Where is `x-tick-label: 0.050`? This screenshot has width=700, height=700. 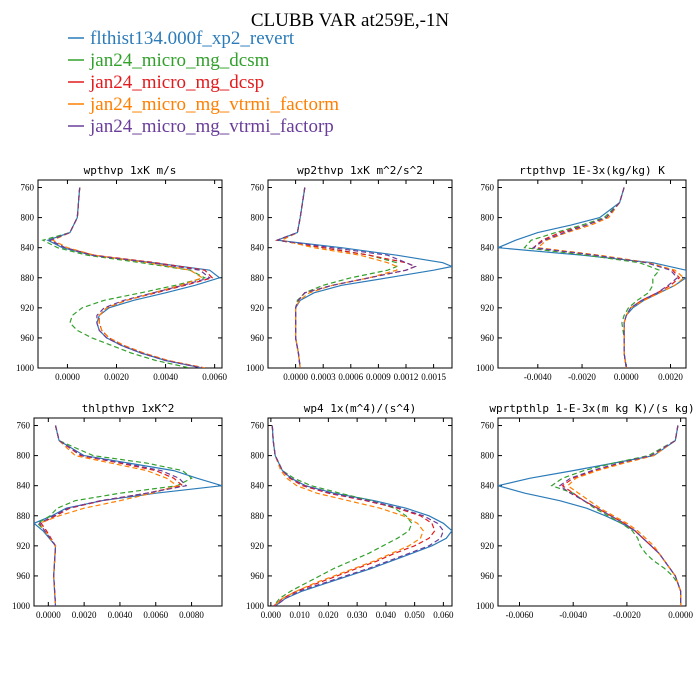 x-tick-label: 0.050 is located at coordinates (415, 615).